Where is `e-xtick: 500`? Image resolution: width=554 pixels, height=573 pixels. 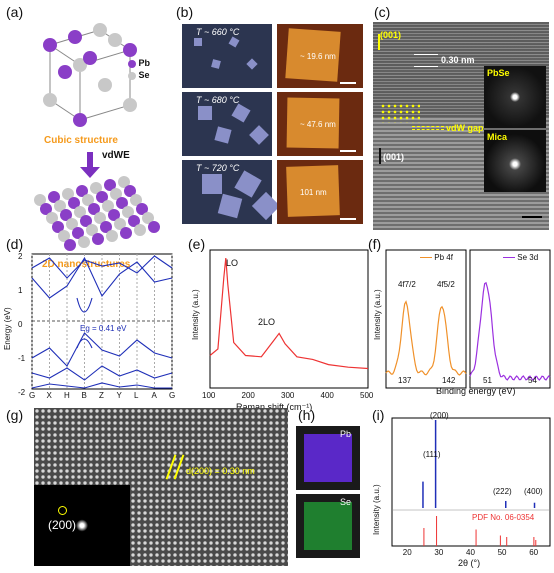 e-xtick: 500 is located at coordinates (367, 395).